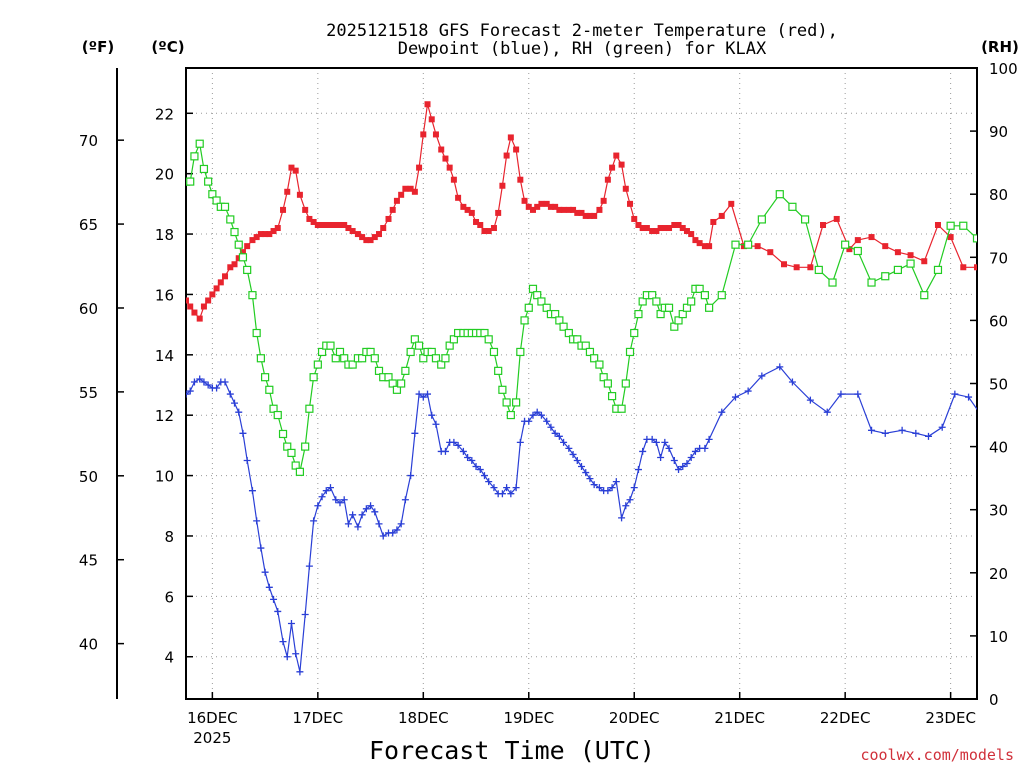 Image resolution: width=1024 pixels, height=768 pixels. What do you see at coordinates (998, 385) in the screenshot?
I see `rh-tick-label: 50` at bounding box center [998, 385].